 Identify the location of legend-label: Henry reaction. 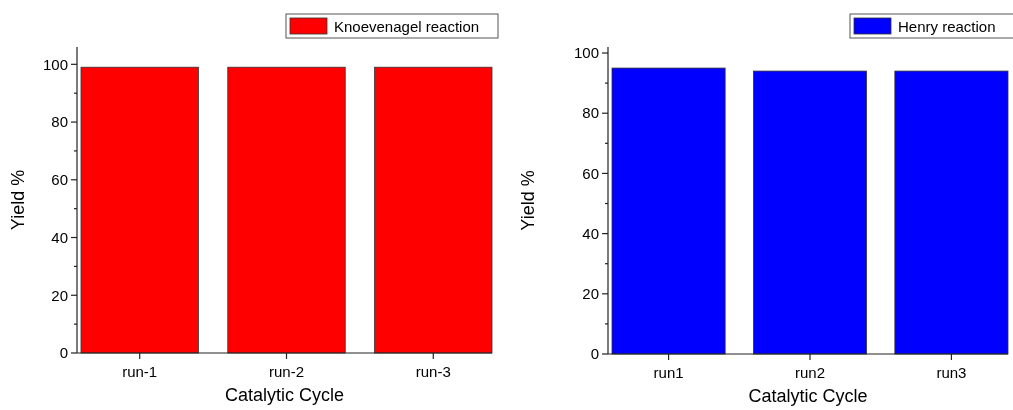
(947, 26).